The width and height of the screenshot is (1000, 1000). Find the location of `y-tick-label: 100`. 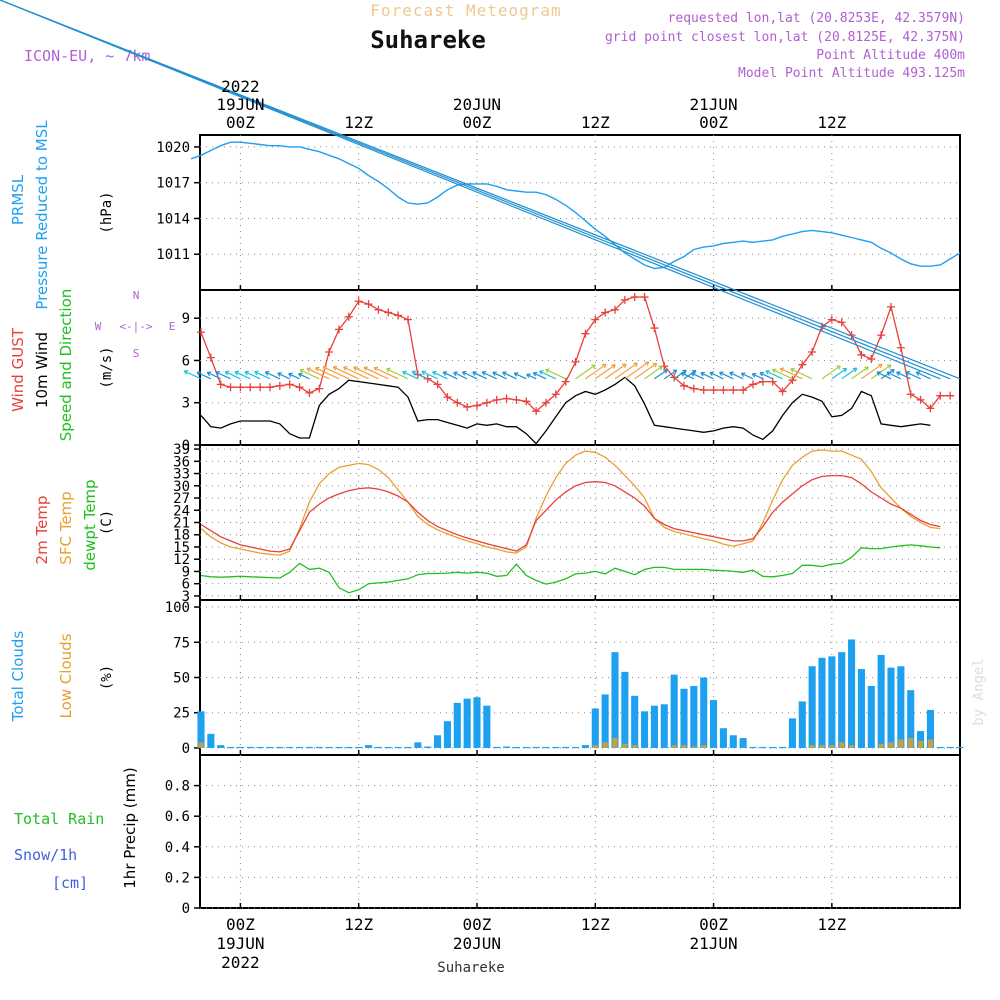

y-tick-label: 100 is located at coordinates (177, 608).